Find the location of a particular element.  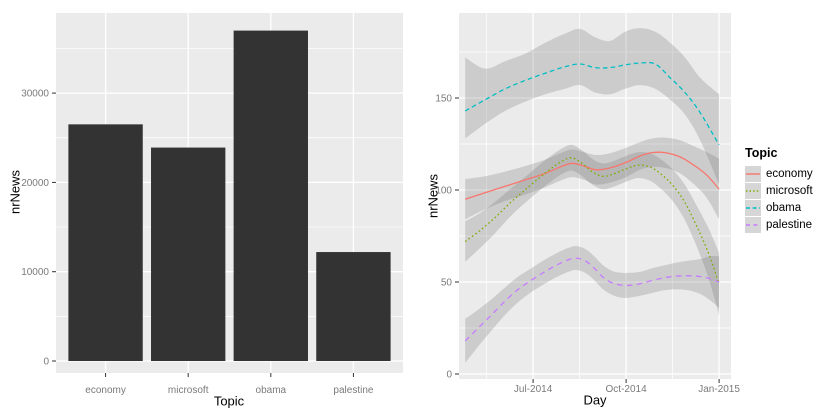

x-tick-label: Oct-2014 is located at coordinates (627, 389).